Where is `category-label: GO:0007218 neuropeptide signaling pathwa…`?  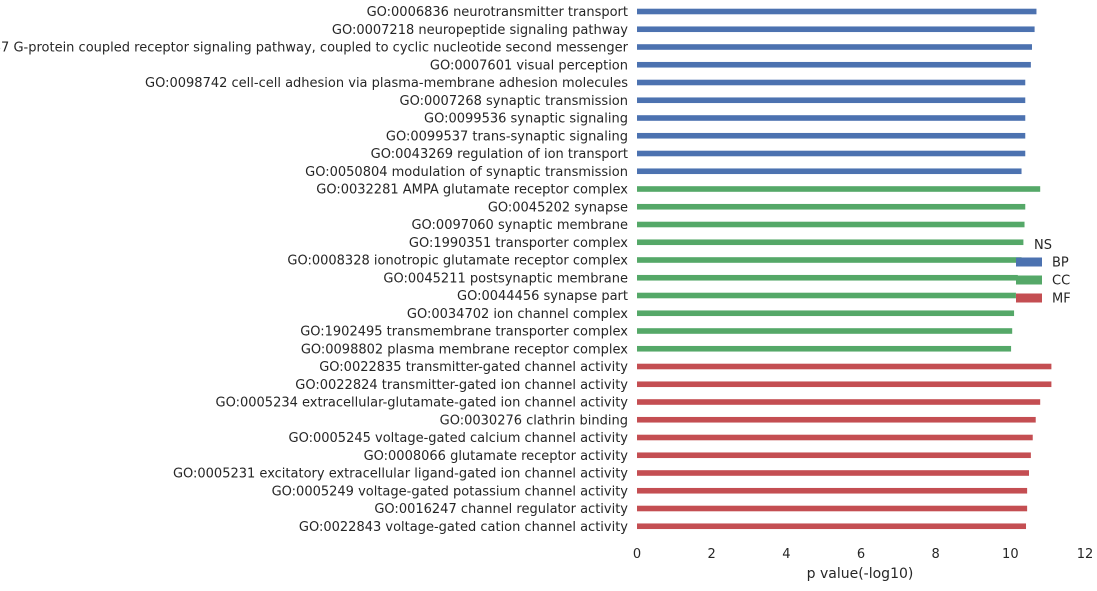
category-label: GO:0007218 neuropeptide signaling pathwa… is located at coordinates (480, 30).